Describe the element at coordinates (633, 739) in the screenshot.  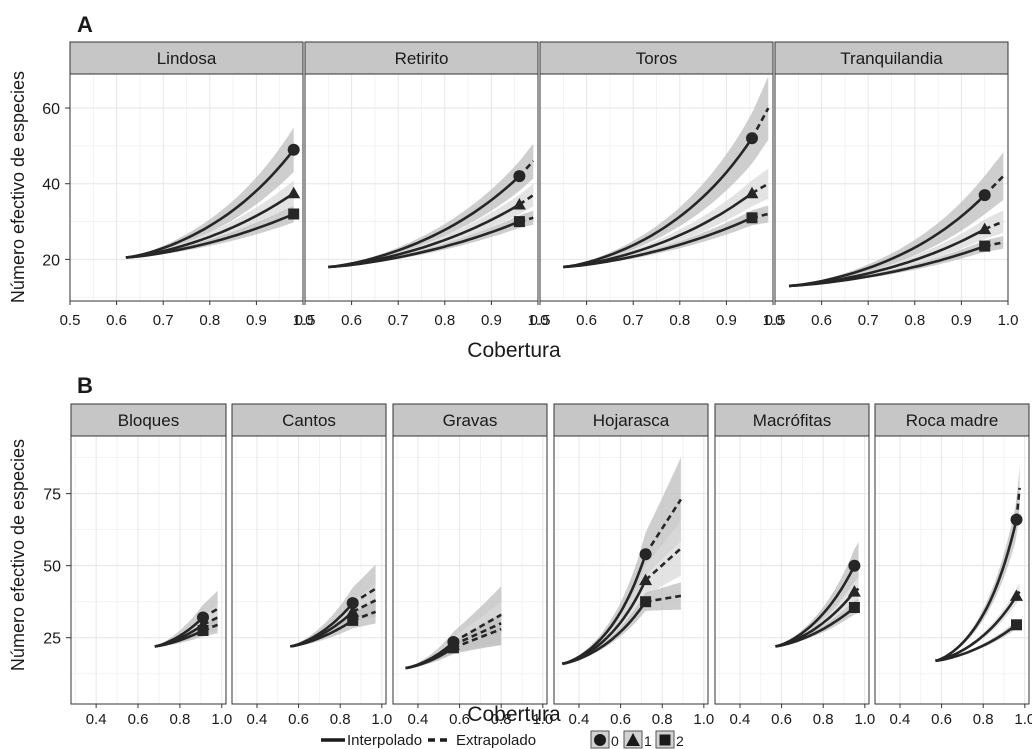
I see `legend-triangle-icon` at that location.